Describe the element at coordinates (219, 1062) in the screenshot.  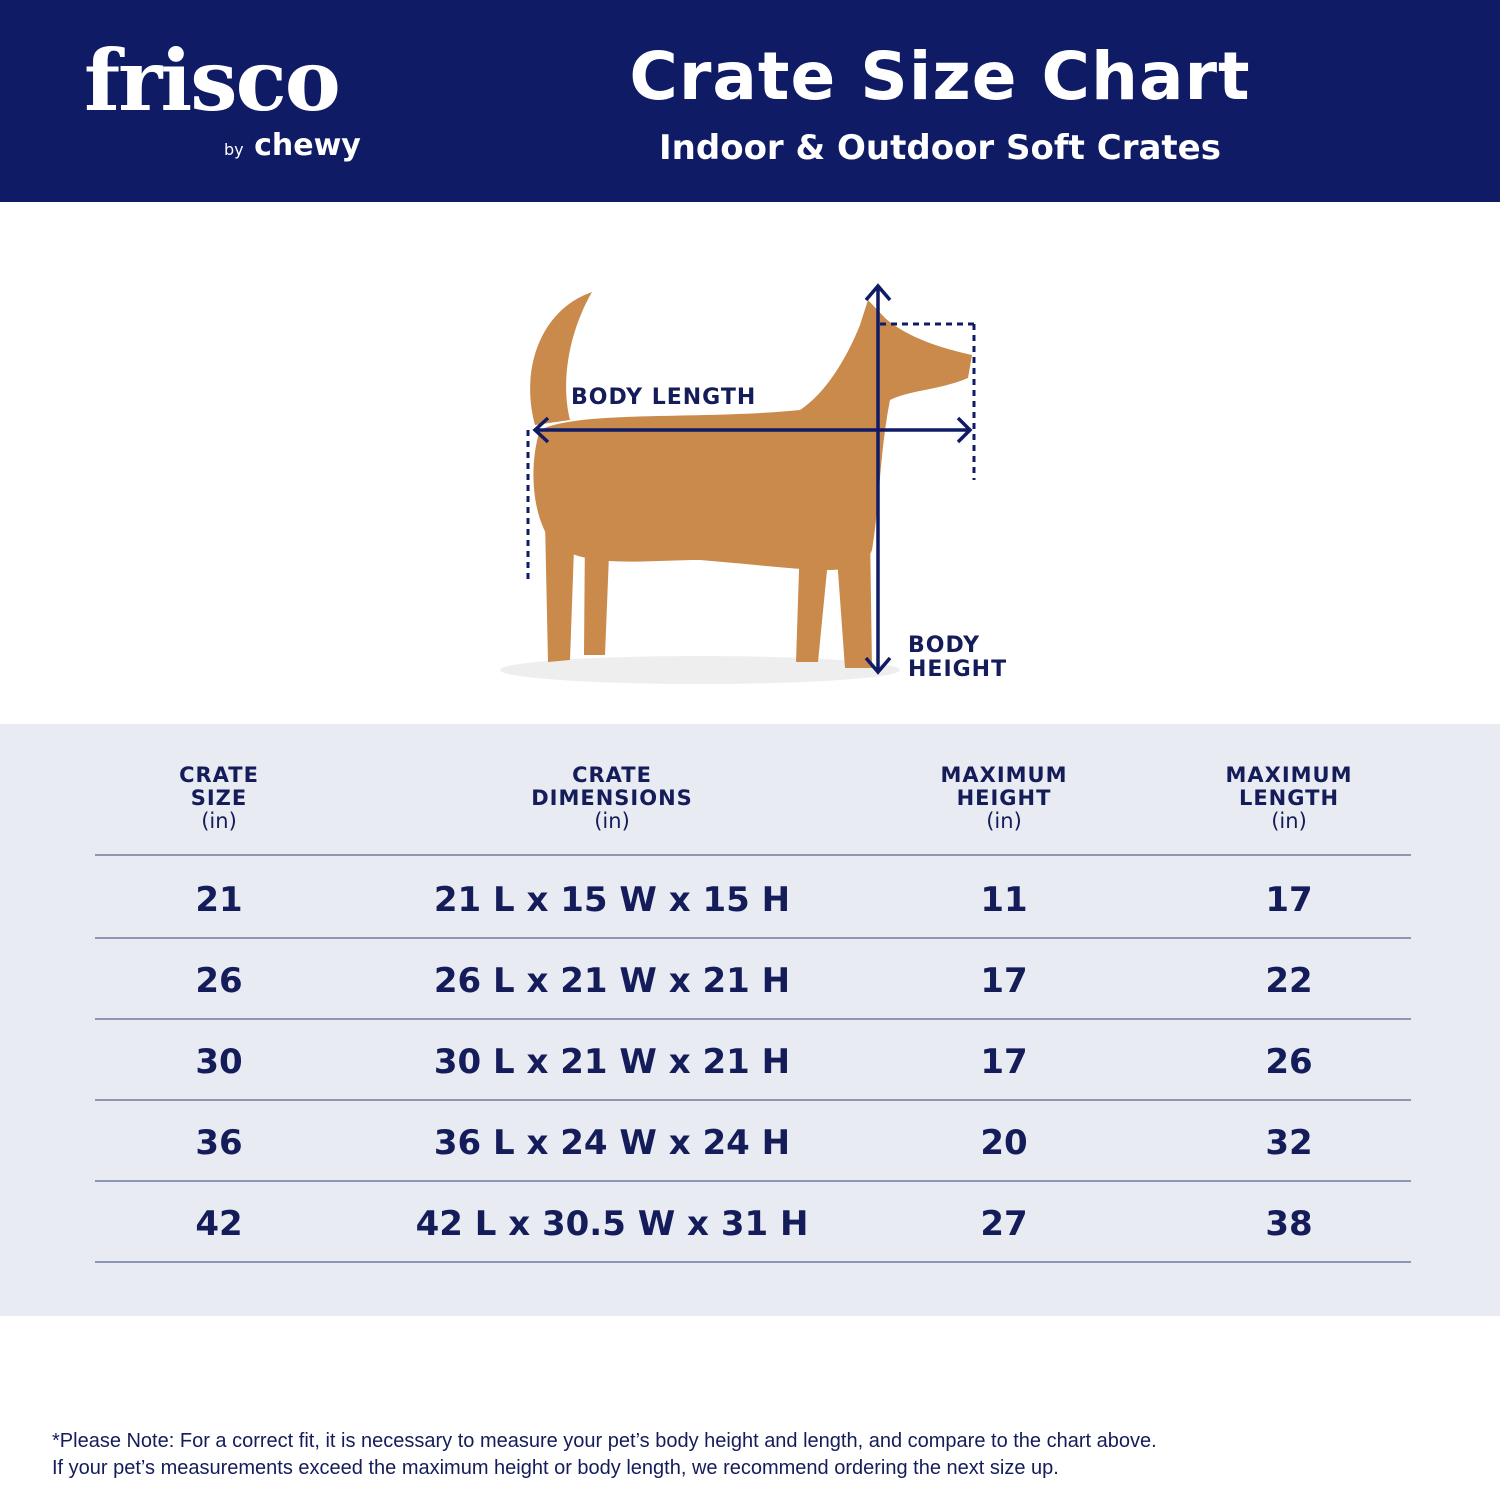
I see `cell-crate-size: 30` at that location.